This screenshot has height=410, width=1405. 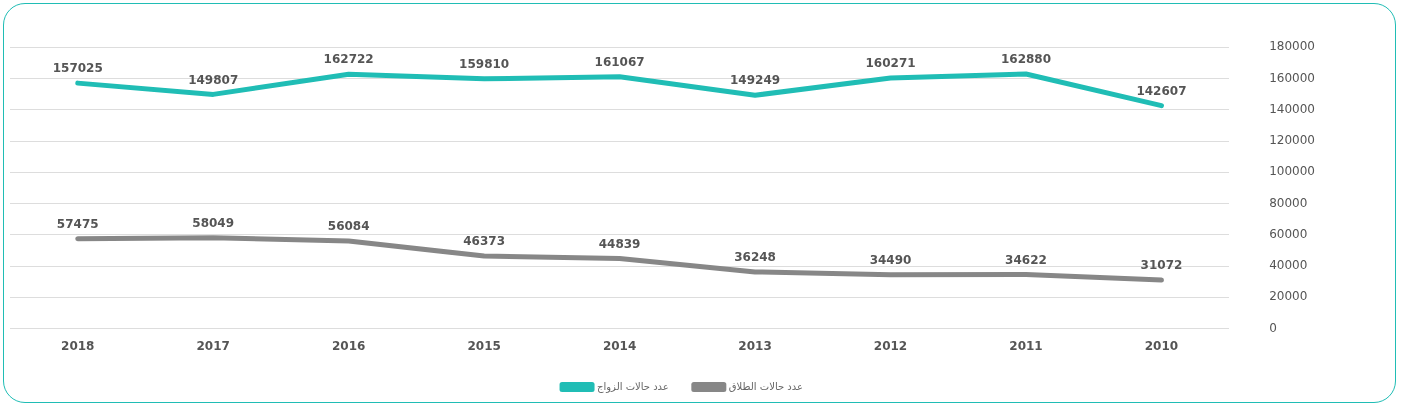 What do you see at coordinates (348, 345) in the screenshot?
I see `x-tick-label: 2016` at bounding box center [348, 345].